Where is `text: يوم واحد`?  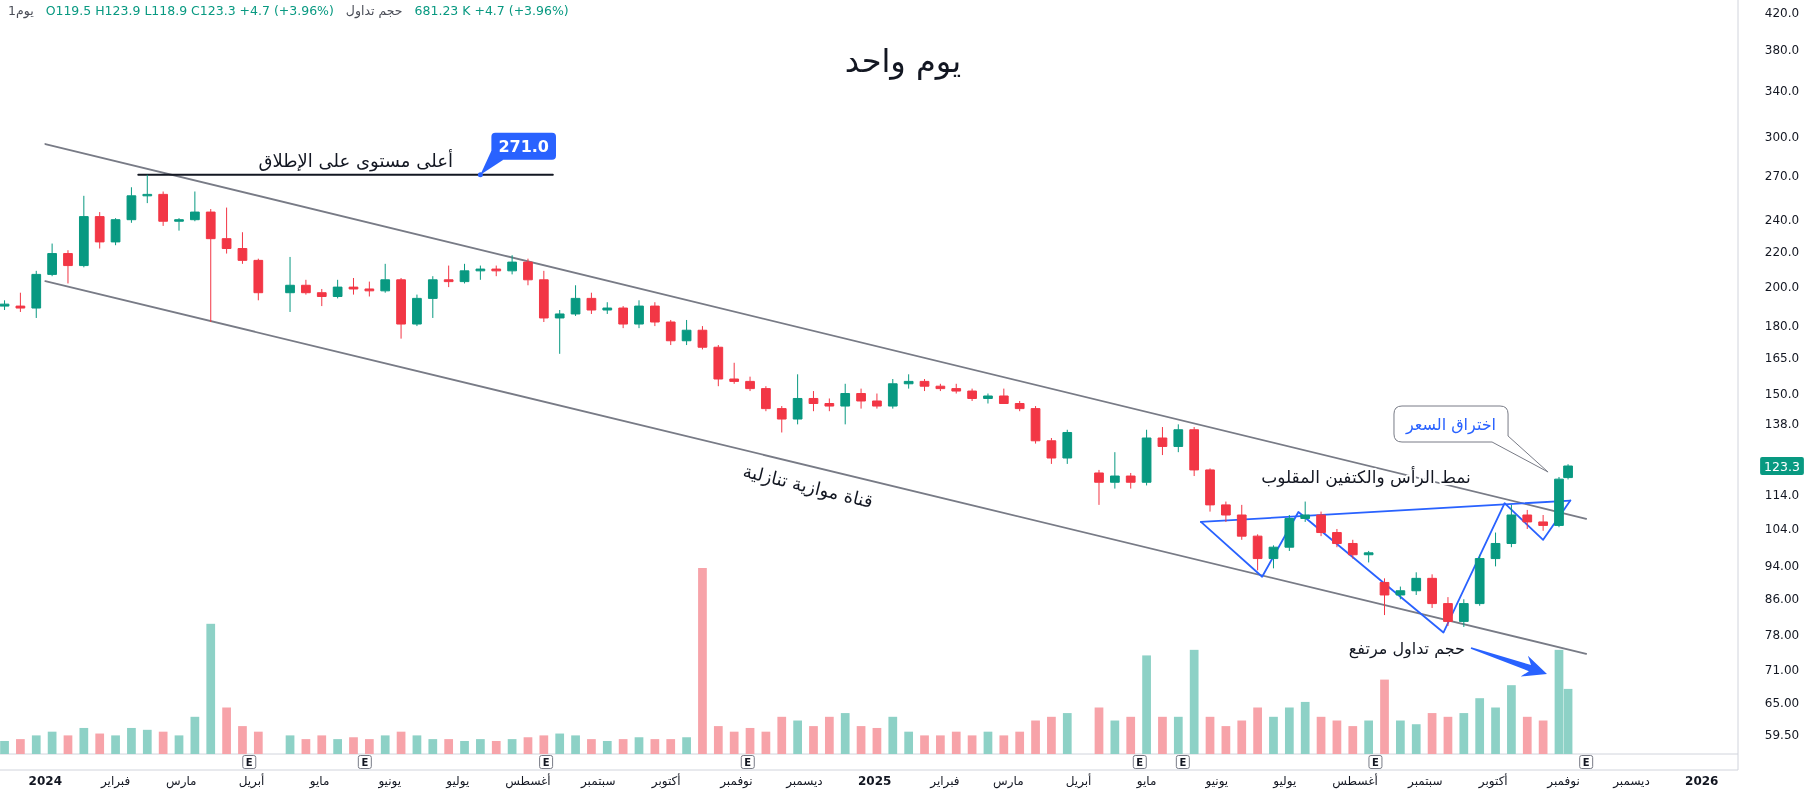
text: يوم واحد is located at coordinates (903, 61).